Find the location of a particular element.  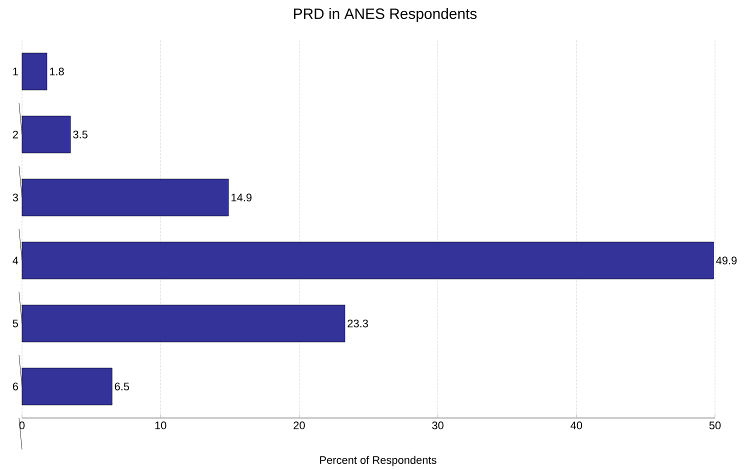

y-tick-label: 4 is located at coordinates (15, 260).